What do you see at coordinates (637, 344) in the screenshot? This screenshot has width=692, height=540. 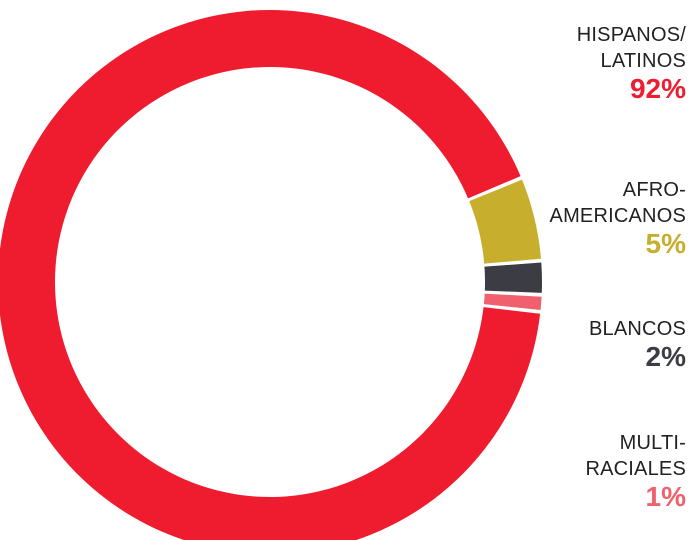 I see `legend-item-blancos: BLANCOS 2%` at bounding box center [637, 344].